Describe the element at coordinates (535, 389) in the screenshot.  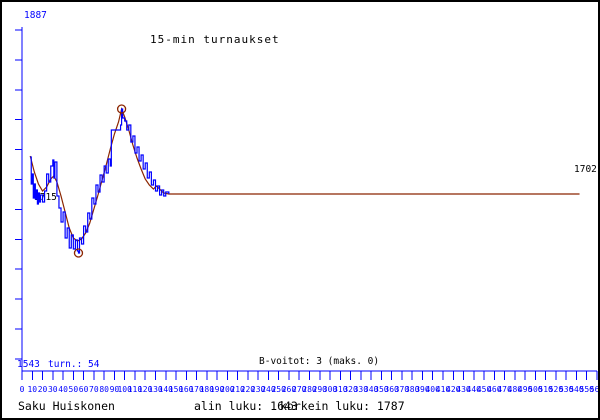
I see `x-tick-label: 500` at that location.